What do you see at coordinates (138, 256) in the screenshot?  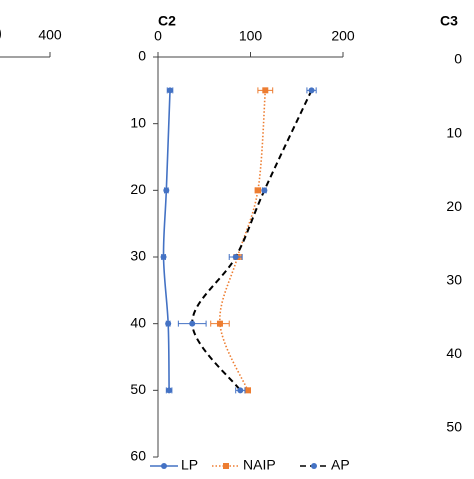 I see `y-tick-label: 30` at bounding box center [138, 256].